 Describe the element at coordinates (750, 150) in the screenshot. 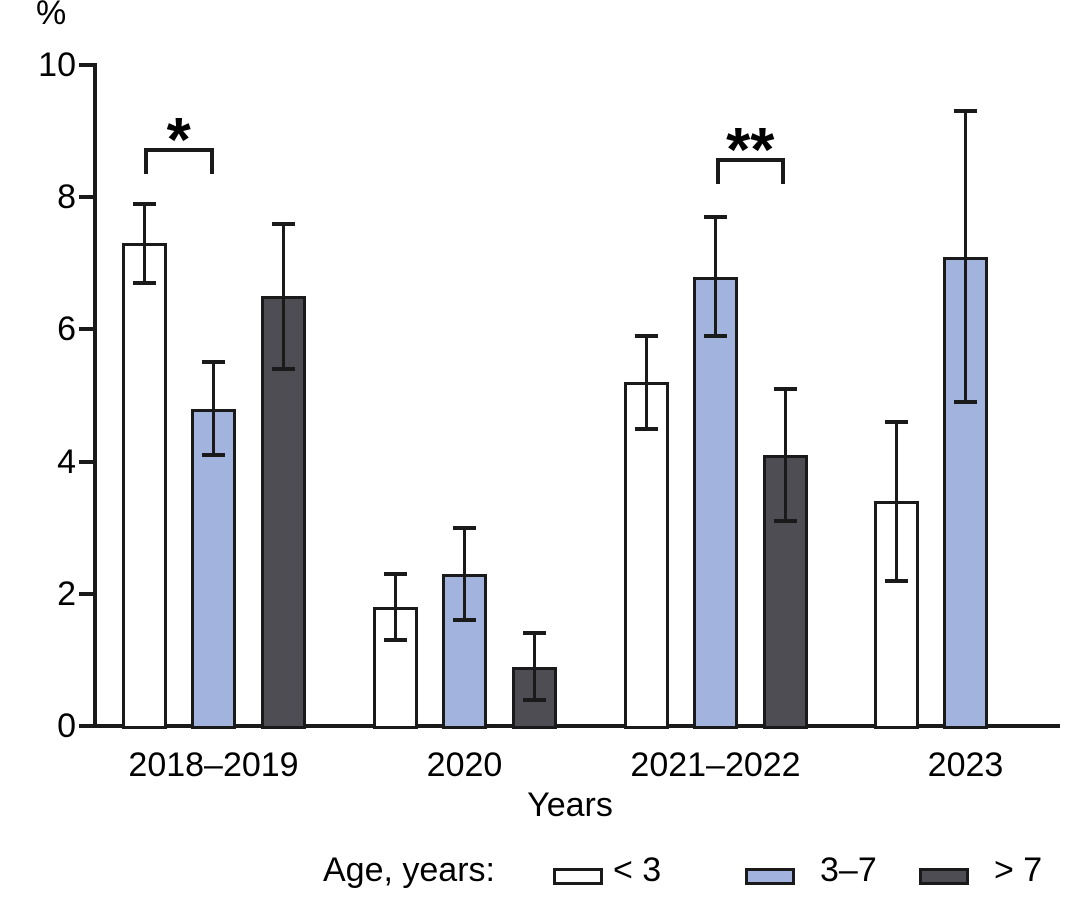

I see `significance-label: **` at that location.